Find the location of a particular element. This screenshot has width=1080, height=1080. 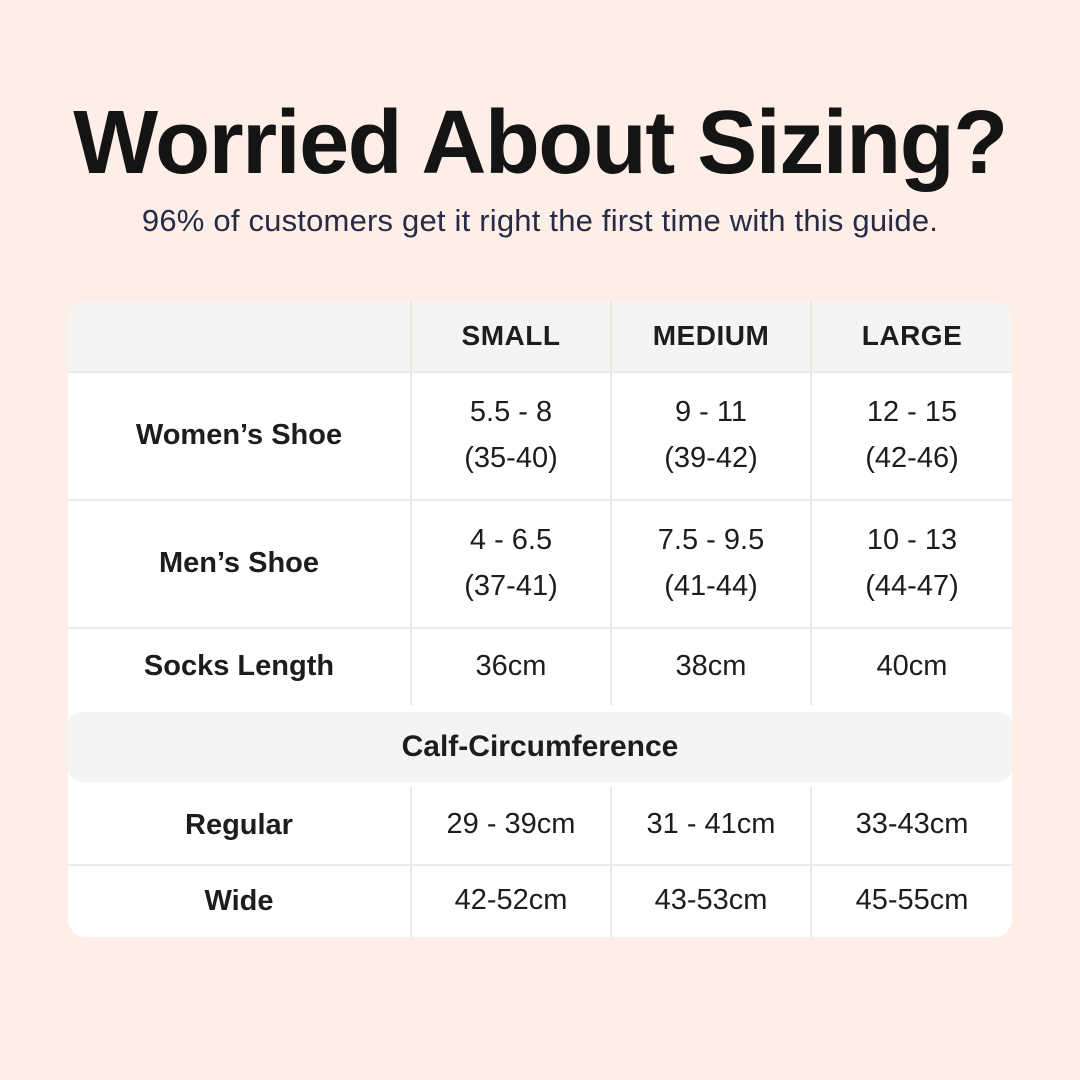

size-chart-header-row: SMALL MEDIUM LARGE is located at coordinates (540, 336).